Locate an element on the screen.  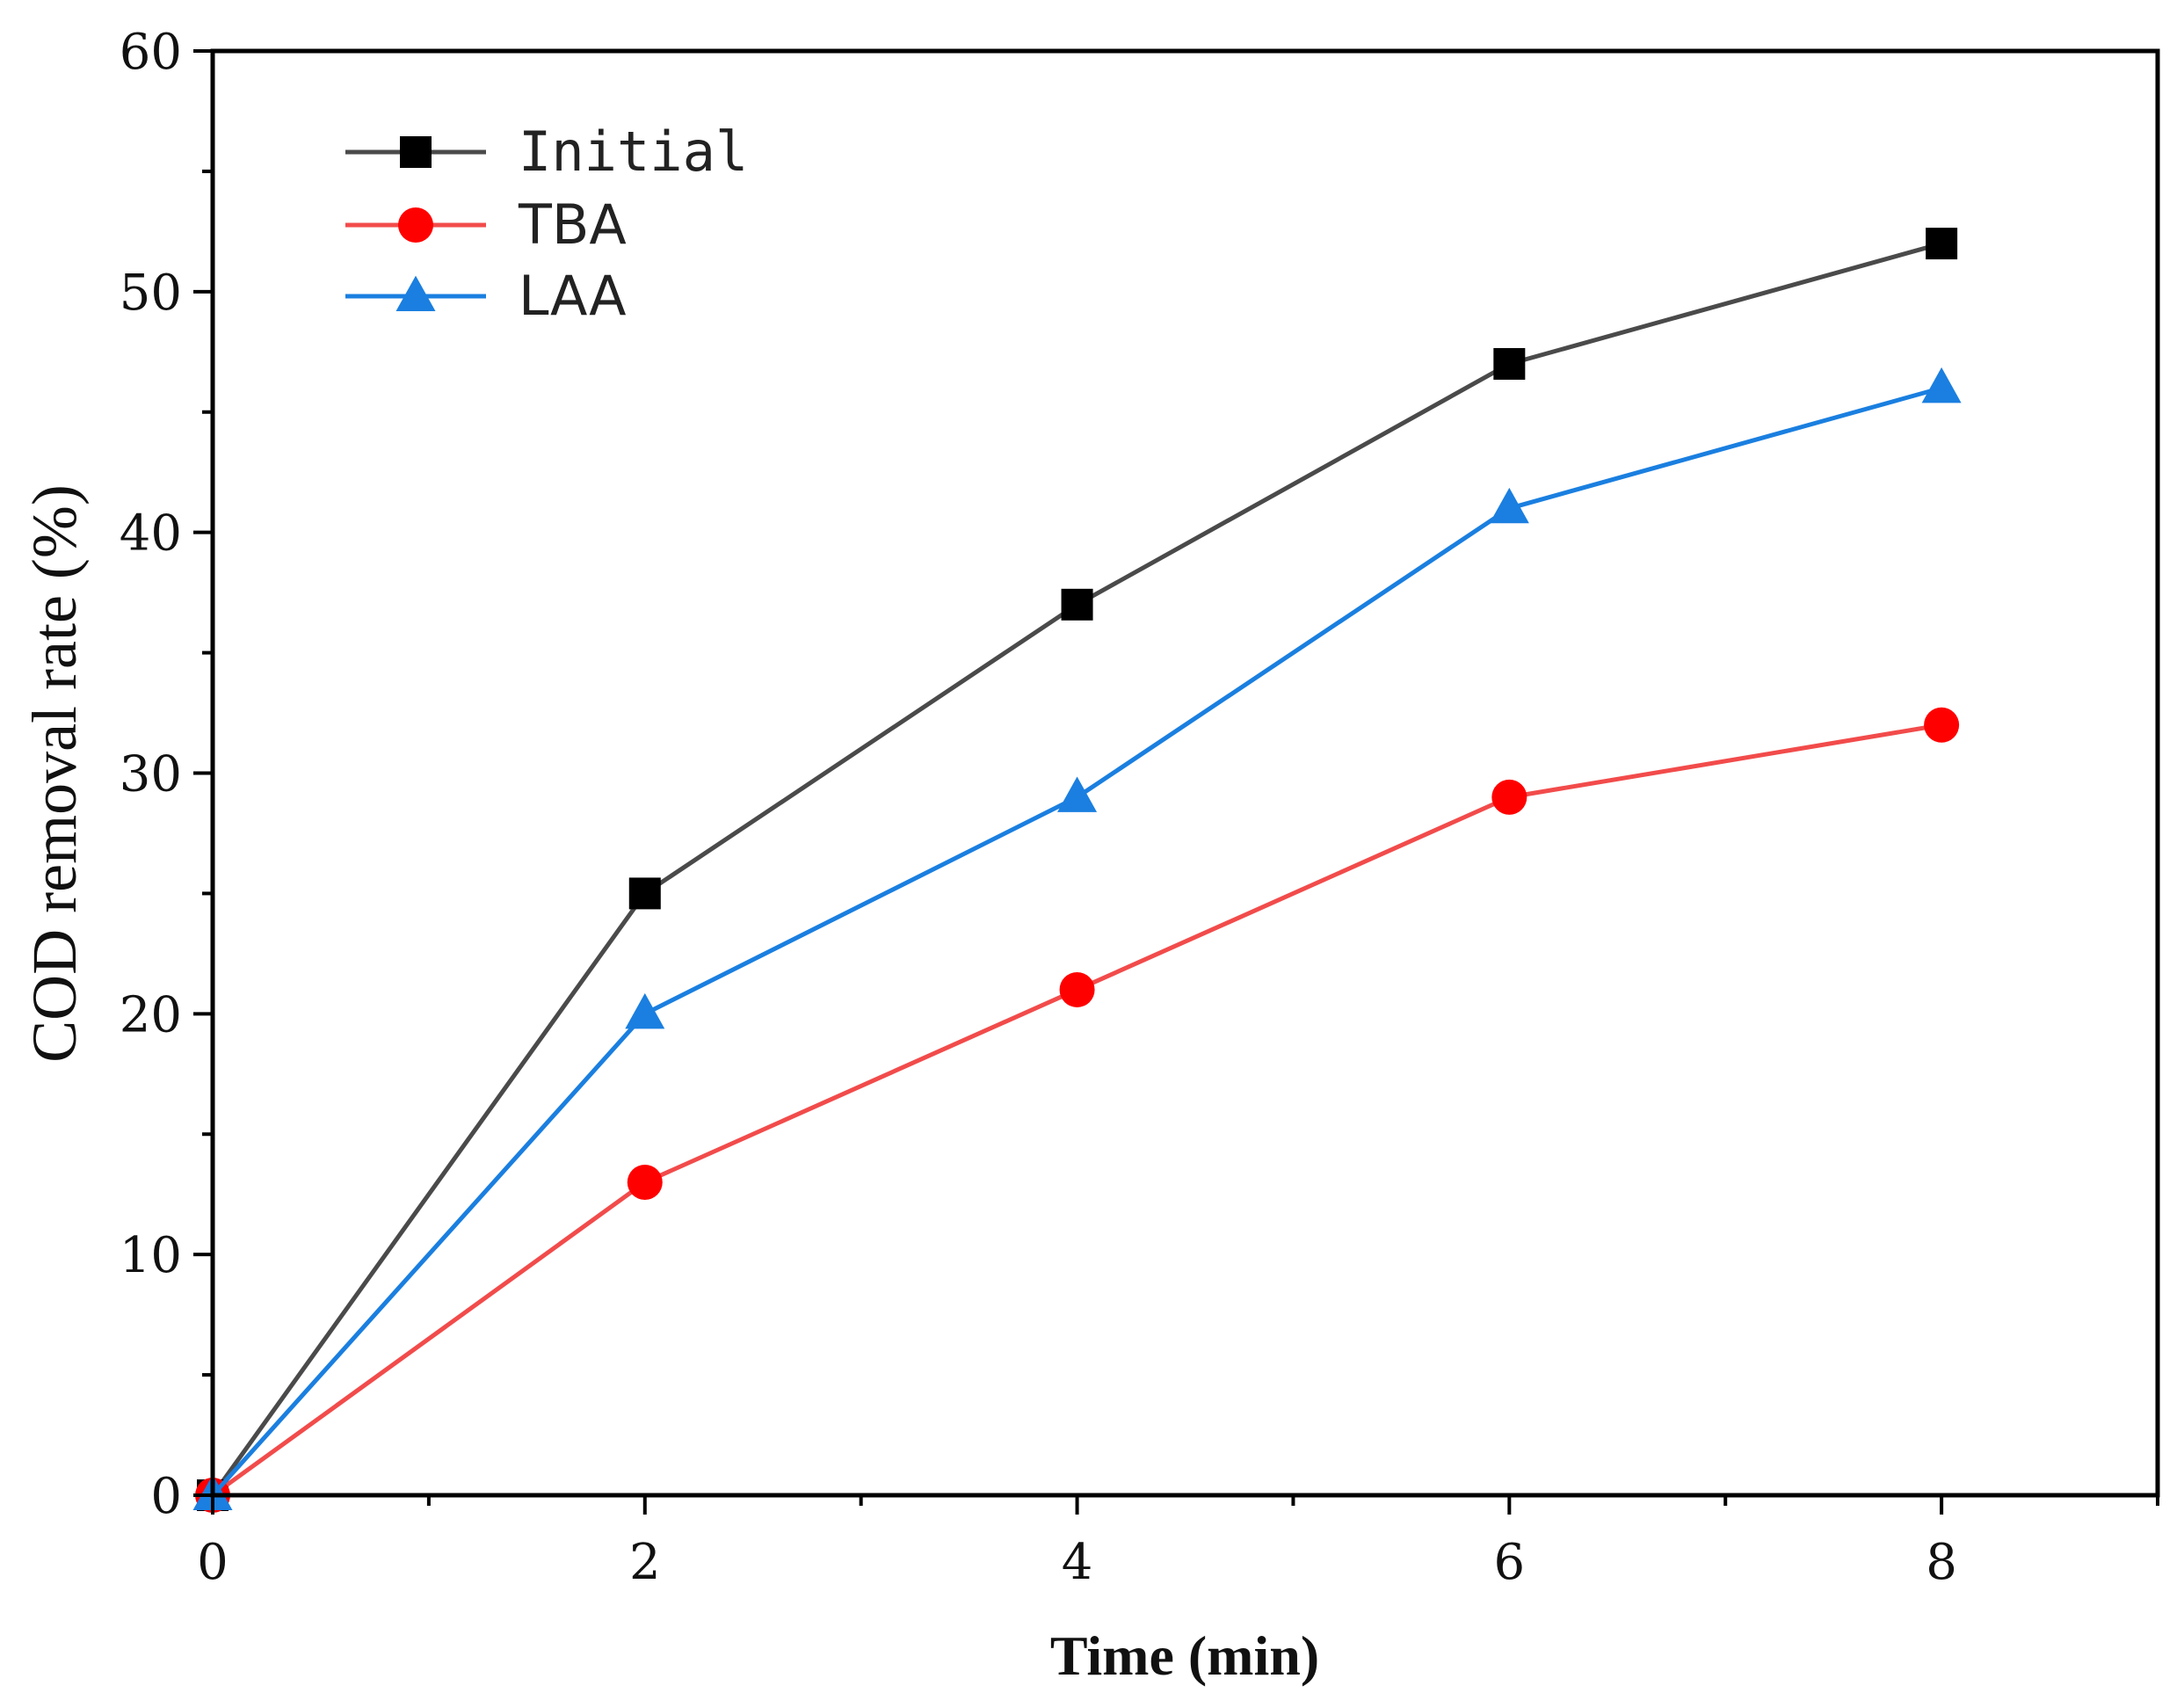
legend-marker-laa is located at coordinates (415, 293).